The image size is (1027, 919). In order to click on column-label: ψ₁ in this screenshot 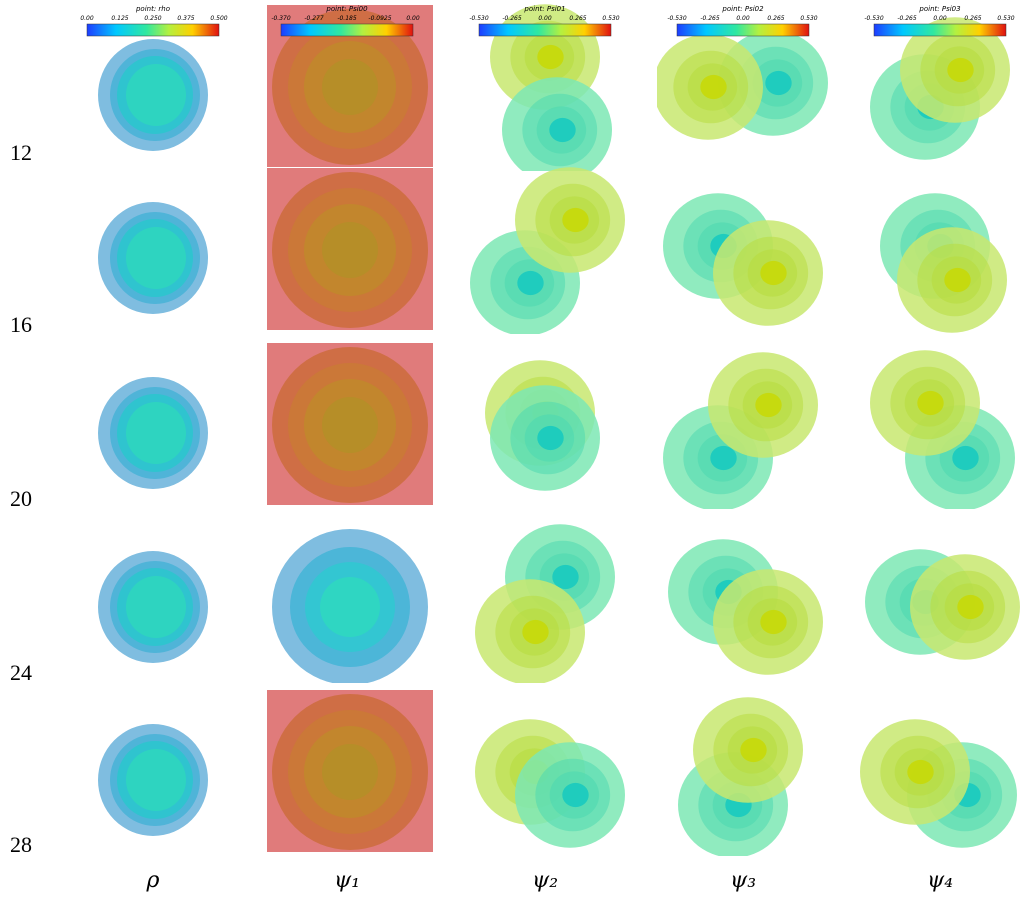, I will do `click(347, 880)`.